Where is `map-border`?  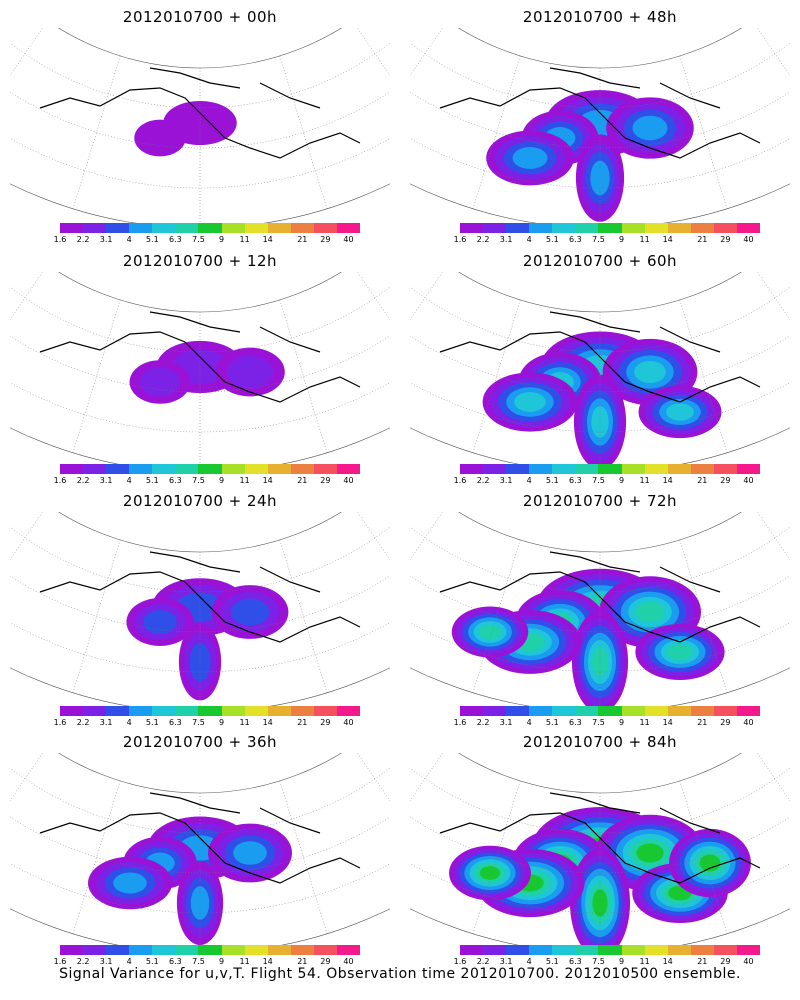
map-border is located at coordinates (600, 612).